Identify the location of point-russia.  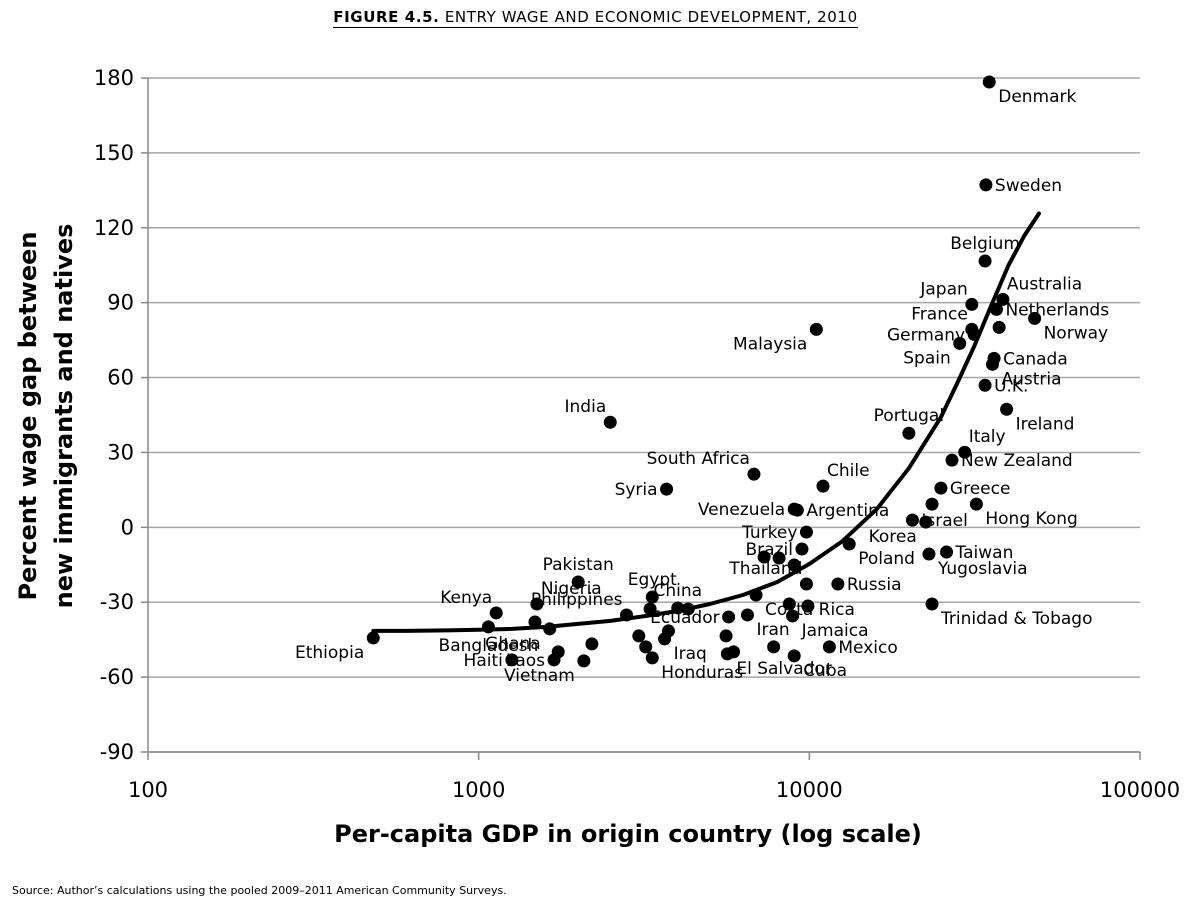
(838, 584).